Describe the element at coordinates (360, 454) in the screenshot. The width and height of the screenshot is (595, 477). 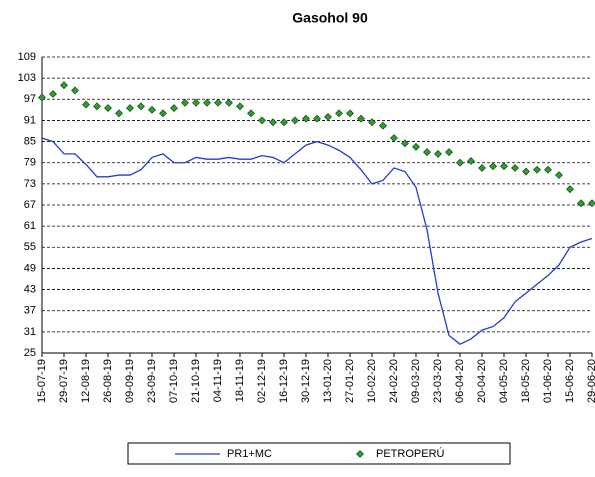
I see `legend-marker` at that location.